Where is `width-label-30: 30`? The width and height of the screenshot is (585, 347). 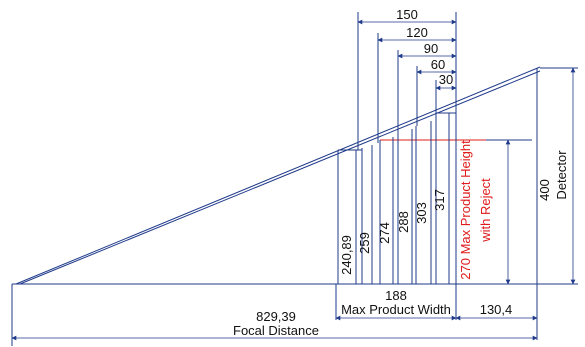
width-label-30: 30 is located at coordinates (446, 79).